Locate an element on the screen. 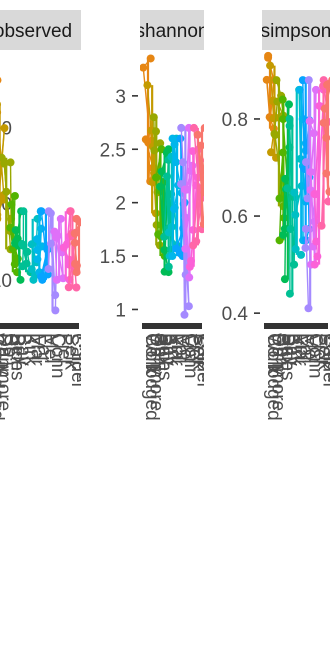  panel-observed: observed is located at coordinates (40, 30).